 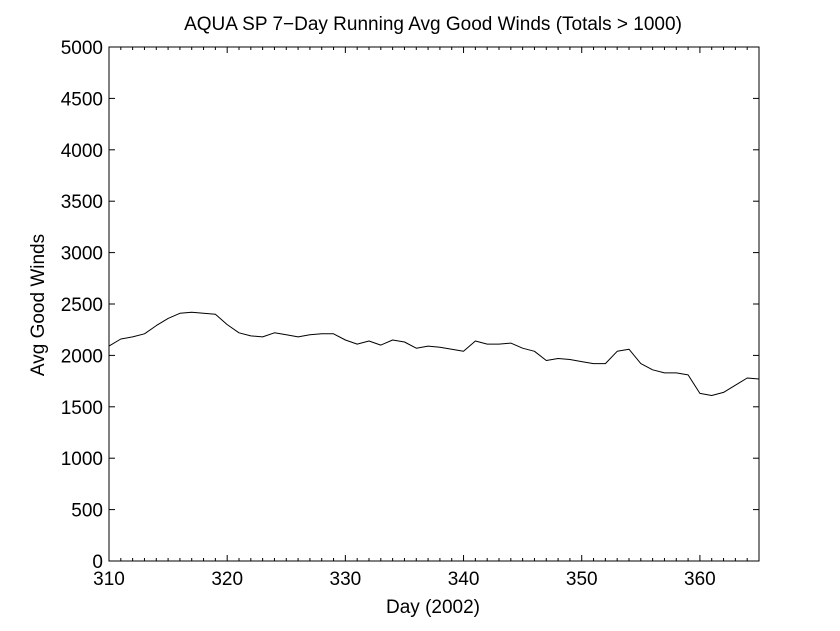 I want to click on y-tick-label: 3500, so click(x=82, y=202).